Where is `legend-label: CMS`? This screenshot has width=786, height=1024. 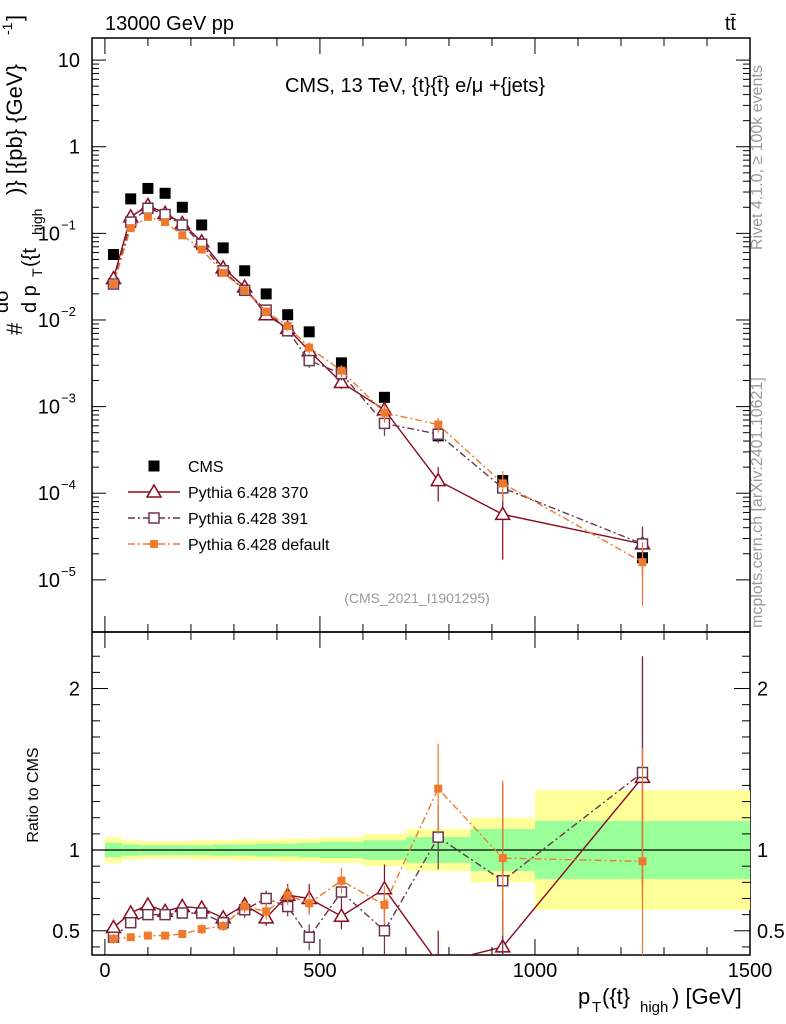
legend-label: CMS is located at coordinates (206, 467).